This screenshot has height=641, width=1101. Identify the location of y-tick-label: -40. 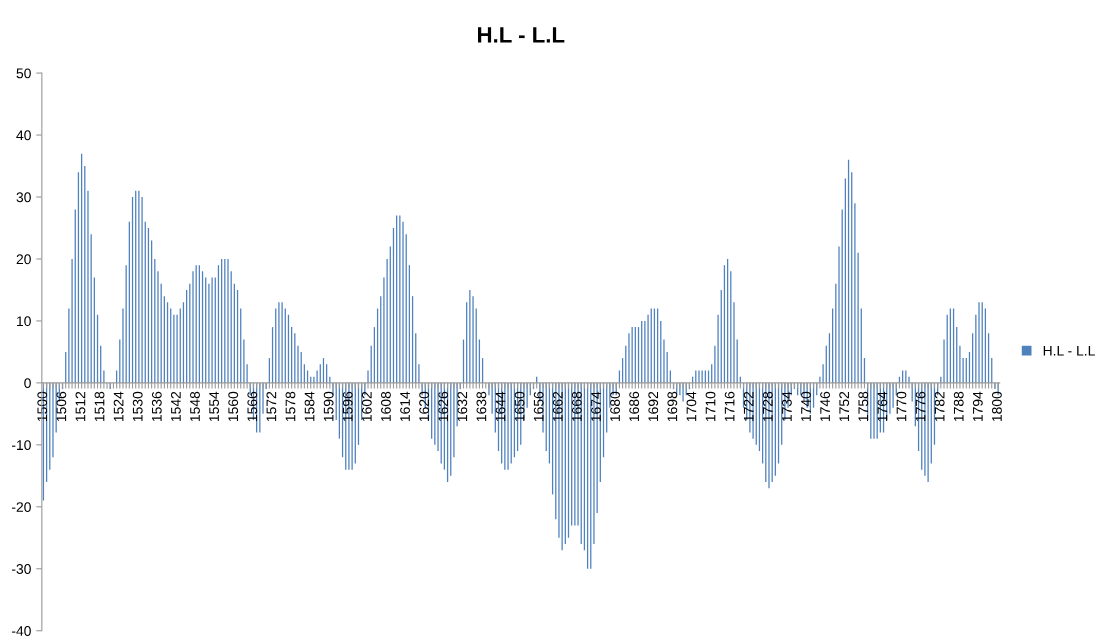
(21, 631).